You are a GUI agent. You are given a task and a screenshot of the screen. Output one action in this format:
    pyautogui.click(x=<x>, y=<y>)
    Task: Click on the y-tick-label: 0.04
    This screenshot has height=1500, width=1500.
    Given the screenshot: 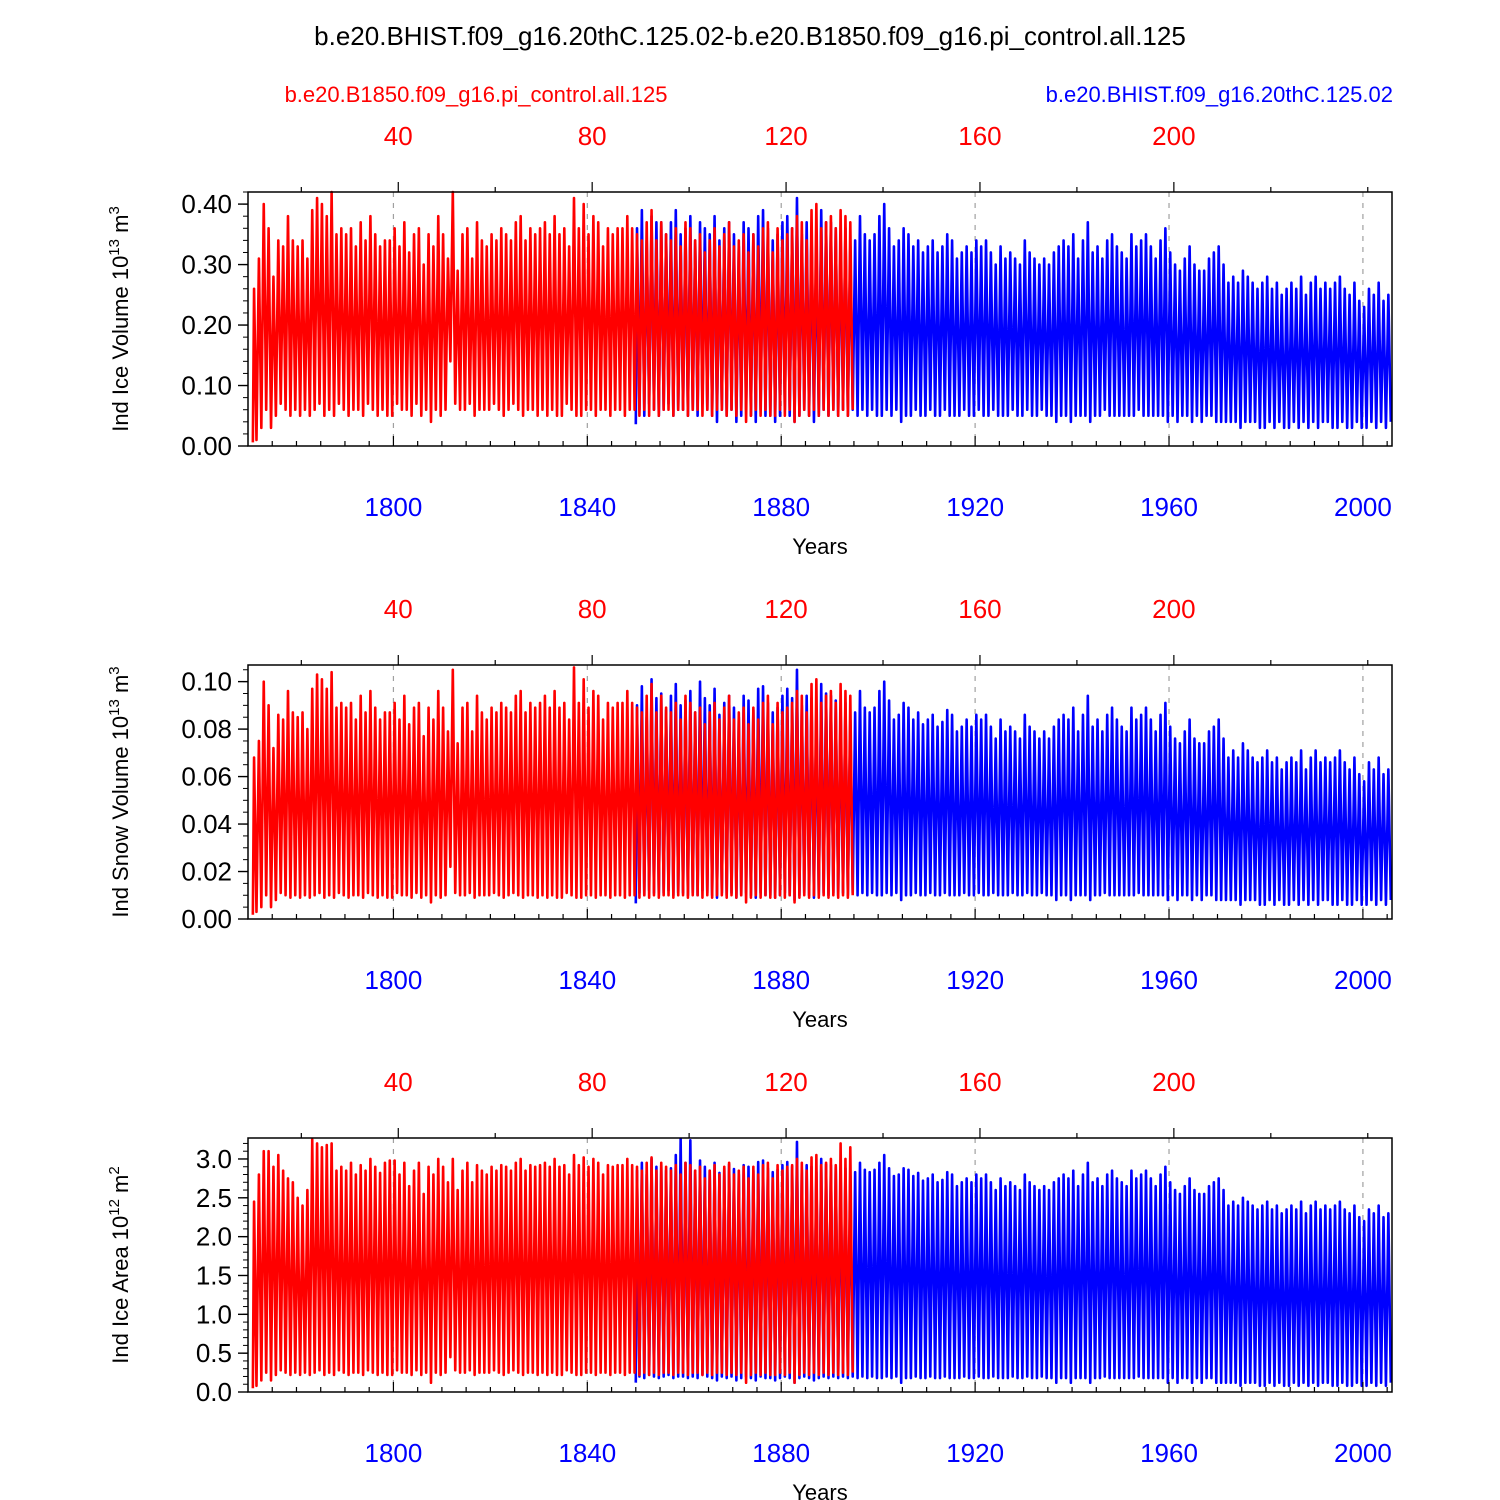 What is the action you would take?
    pyautogui.click(x=206, y=824)
    